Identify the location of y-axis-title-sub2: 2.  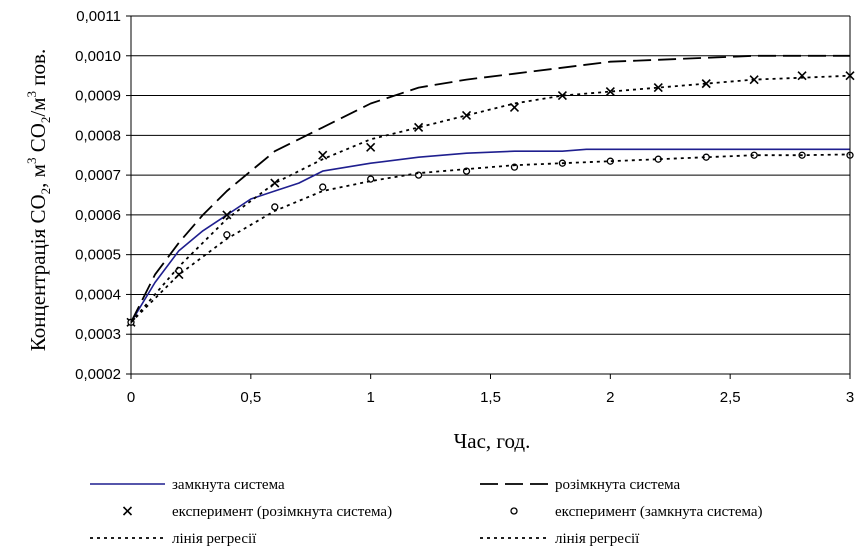
(45, 120).